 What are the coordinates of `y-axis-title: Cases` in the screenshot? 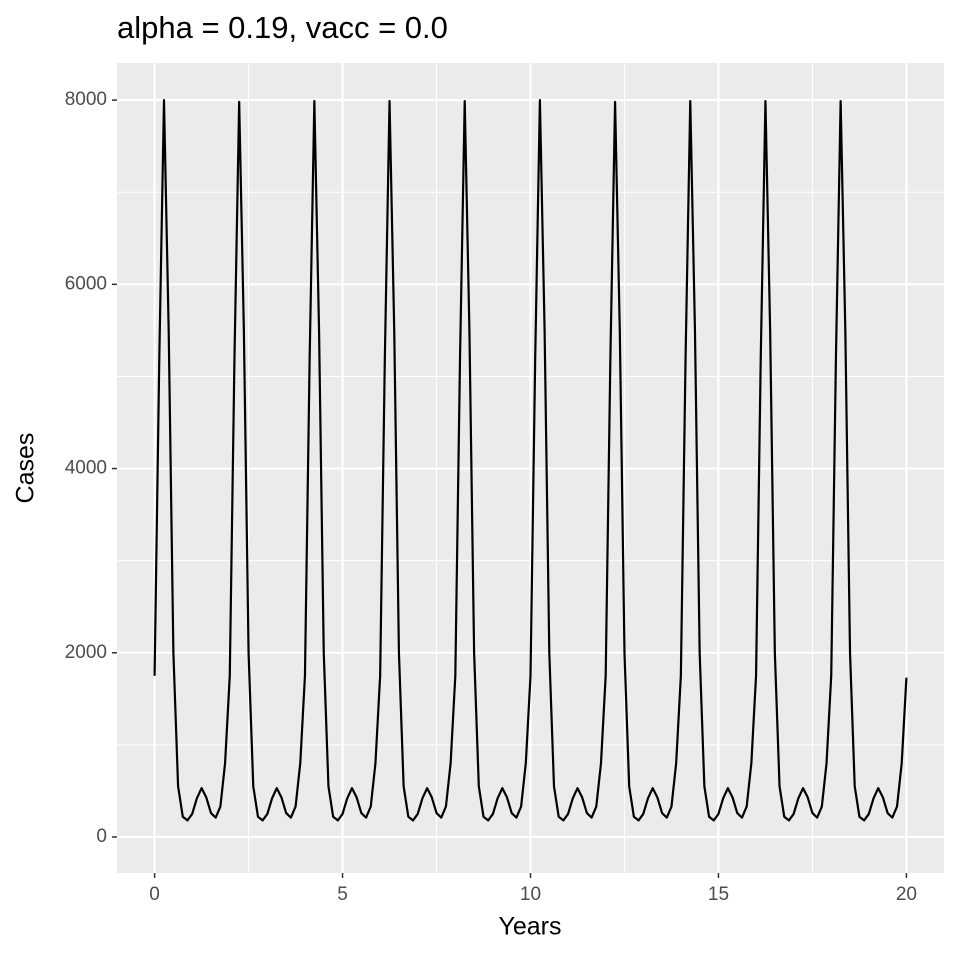 It's located at (26, 468).